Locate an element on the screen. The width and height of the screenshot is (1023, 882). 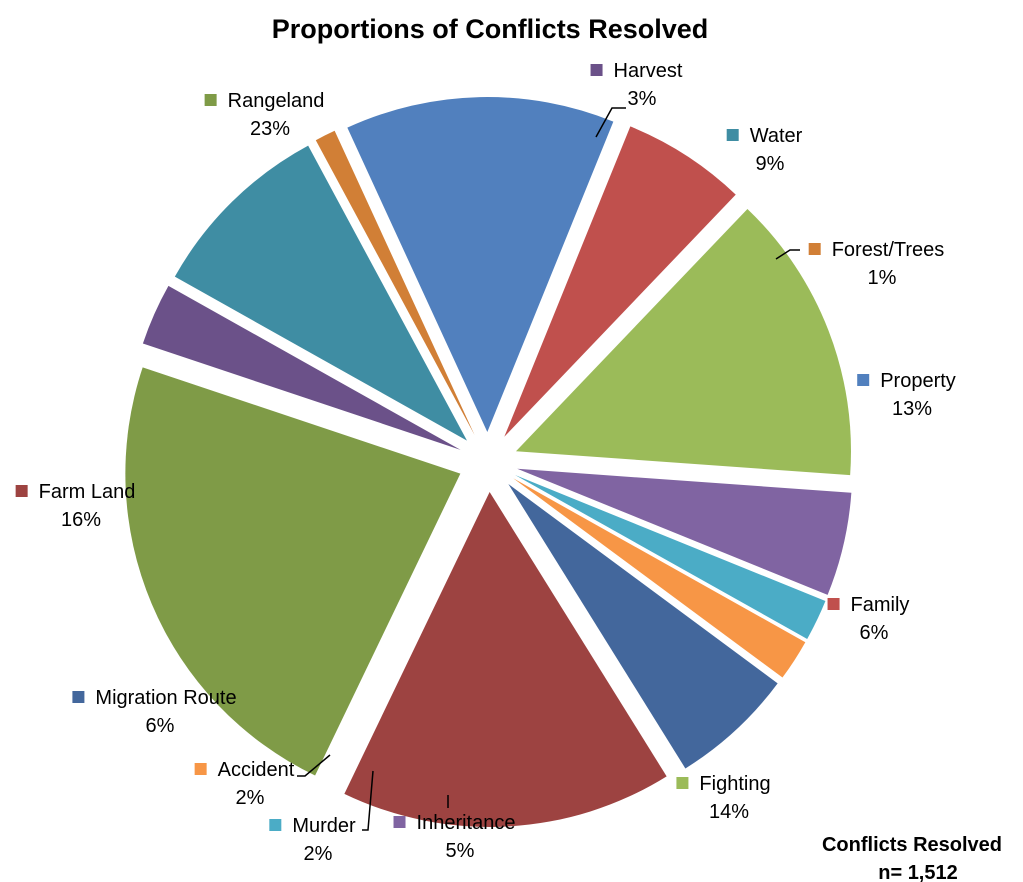
total-note-title: Conflicts Resolved is located at coordinates (912, 845).